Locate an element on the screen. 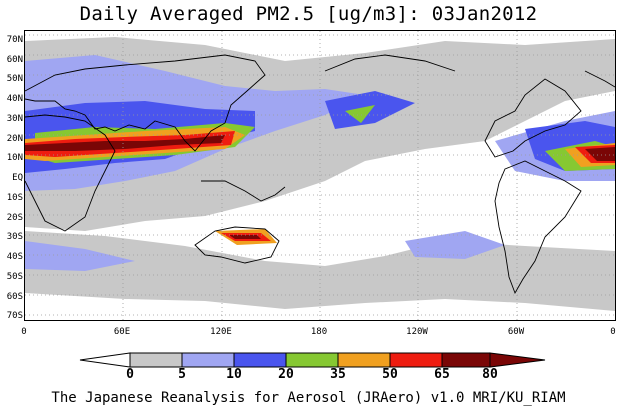 The height and width of the screenshot is (410, 617). lat-label-20s: 20S is located at coordinates (14, 218).